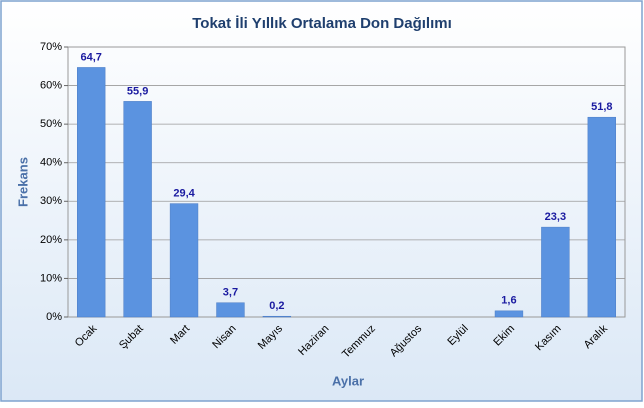 The width and height of the screenshot is (644, 408). Describe the element at coordinates (276, 306) in the screenshot. I see `data-label: 0,2` at that location.